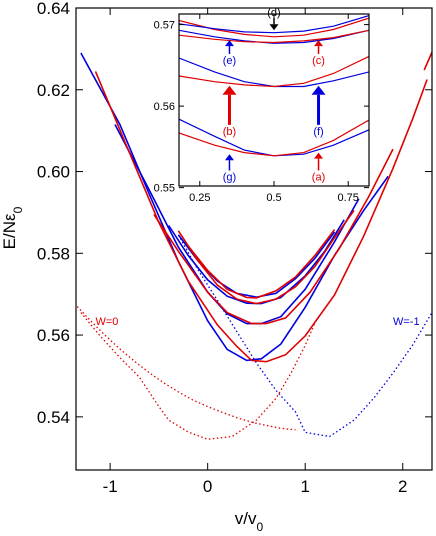 The height and width of the screenshot is (536, 436). I want to click on inset-y-tick-label: 0.56, so click(164, 107).